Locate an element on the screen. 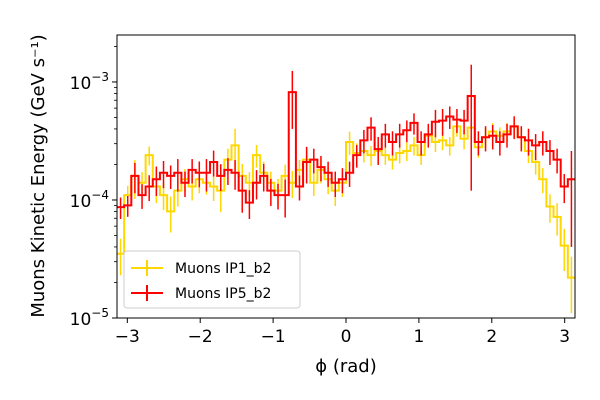 Image resolution: width=600 pixels, height=400 pixels. x-tick-label: 3 is located at coordinates (564, 337).